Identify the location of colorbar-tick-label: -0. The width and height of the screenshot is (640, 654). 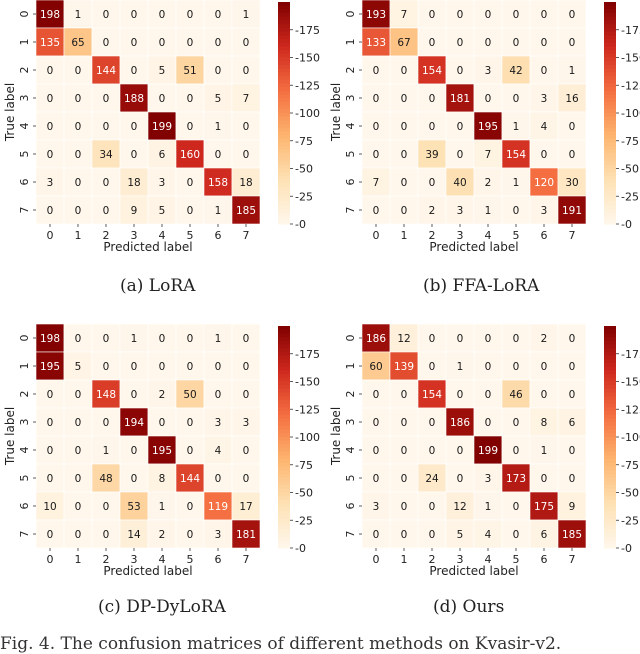
(626, 548).